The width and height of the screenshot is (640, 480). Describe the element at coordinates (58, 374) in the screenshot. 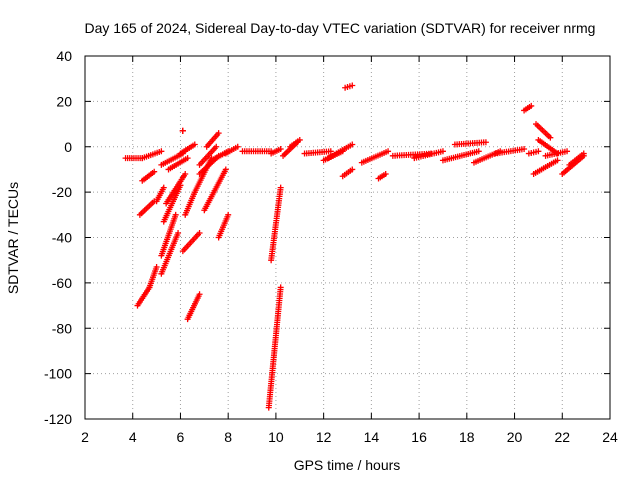

I see `y-tick-label: -100` at that location.